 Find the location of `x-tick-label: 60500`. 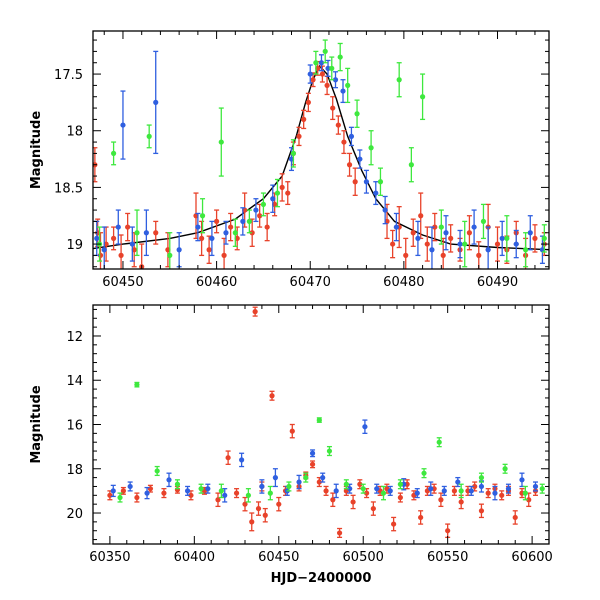

x-tick-label: 60500 is located at coordinates (363, 557).